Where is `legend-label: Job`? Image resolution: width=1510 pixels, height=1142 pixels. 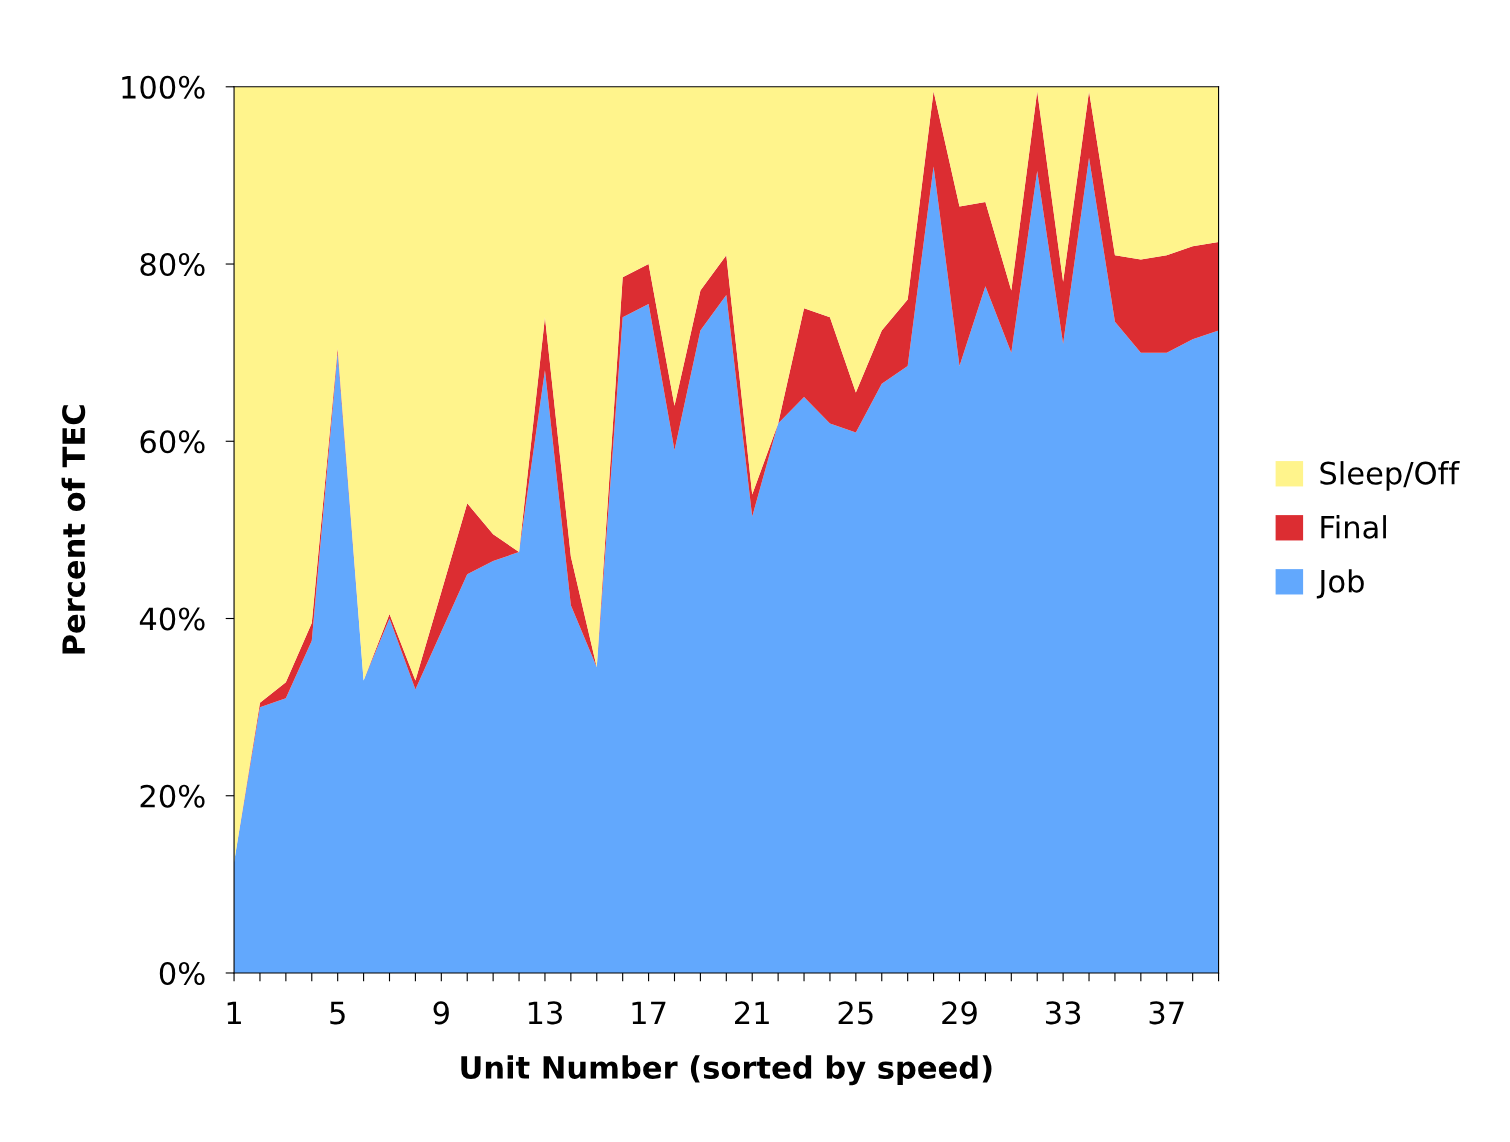 legend-label: Job is located at coordinates (1340, 584).